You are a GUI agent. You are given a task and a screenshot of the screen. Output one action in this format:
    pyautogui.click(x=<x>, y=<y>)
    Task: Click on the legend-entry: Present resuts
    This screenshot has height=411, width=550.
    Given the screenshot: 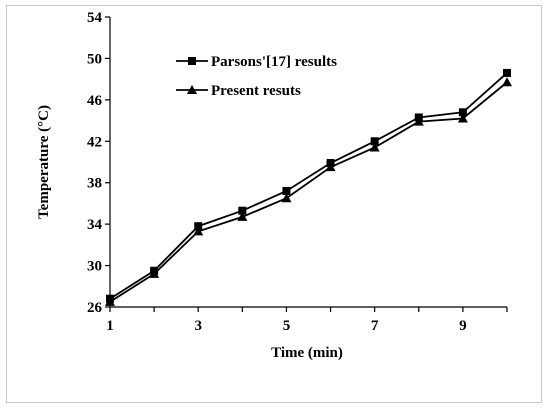 What is the action you would take?
    pyautogui.click(x=238, y=91)
    